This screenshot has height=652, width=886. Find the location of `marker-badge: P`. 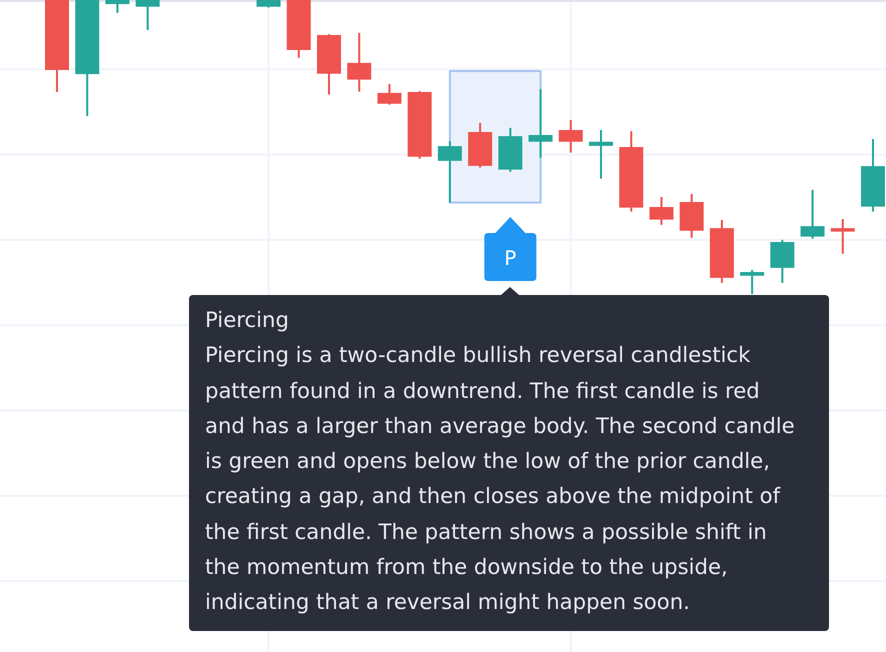

marker-badge: P is located at coordinates (510, 249).